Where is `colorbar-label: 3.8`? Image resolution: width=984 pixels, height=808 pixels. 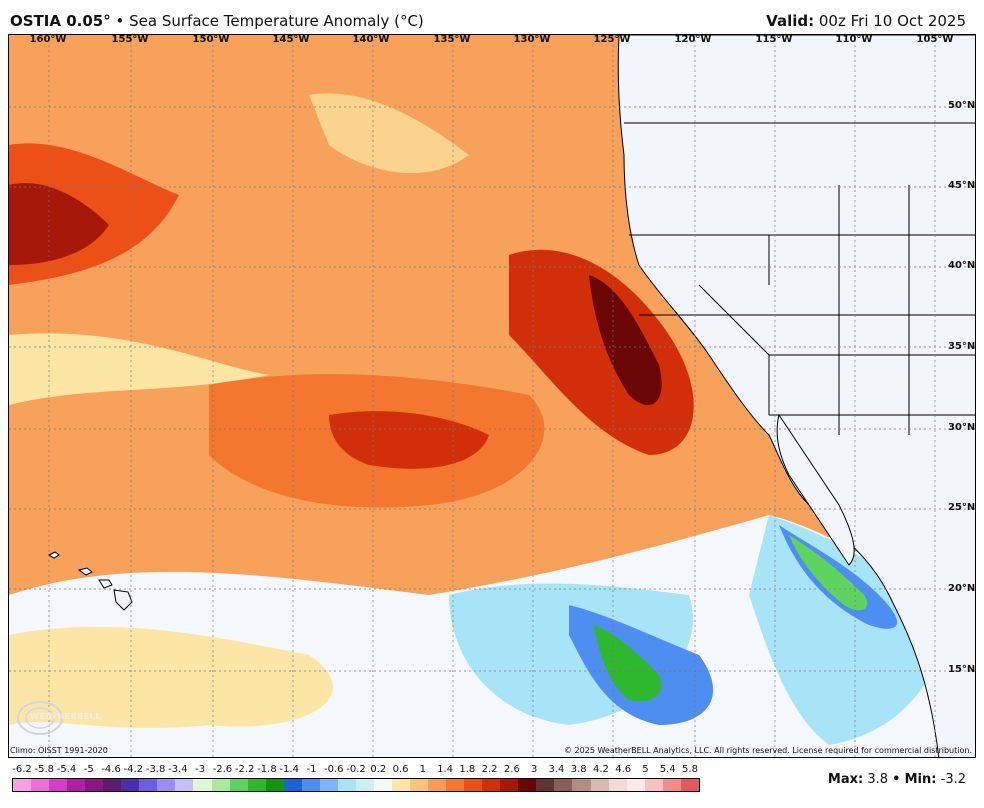 colorbar-label: 3.8 is located at coordinates (578, 769).